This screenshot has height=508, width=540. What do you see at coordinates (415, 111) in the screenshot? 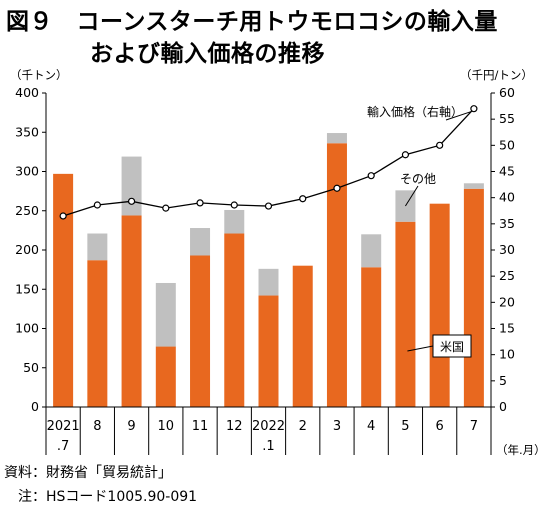
I see `price-series-label: 輸入価格（右軸）` at bounding box center [415, 111].